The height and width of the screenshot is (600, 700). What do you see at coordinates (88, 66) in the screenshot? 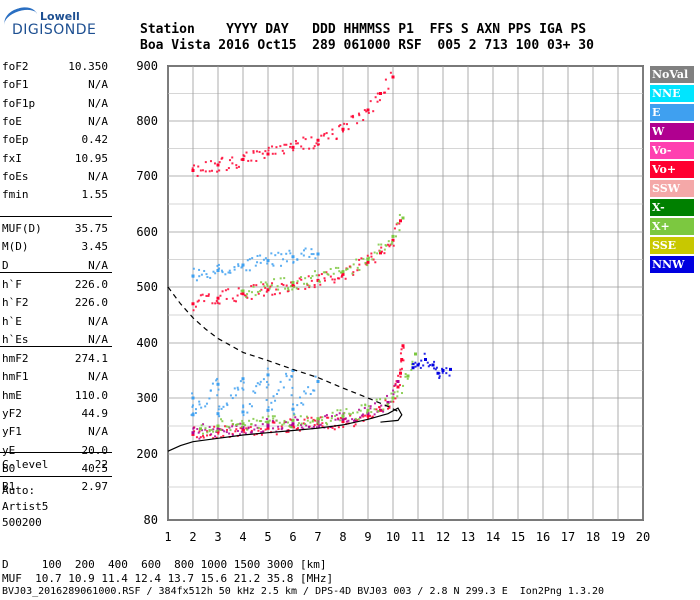
I see `param-value: 10.350` at bounding box center [88, 66].